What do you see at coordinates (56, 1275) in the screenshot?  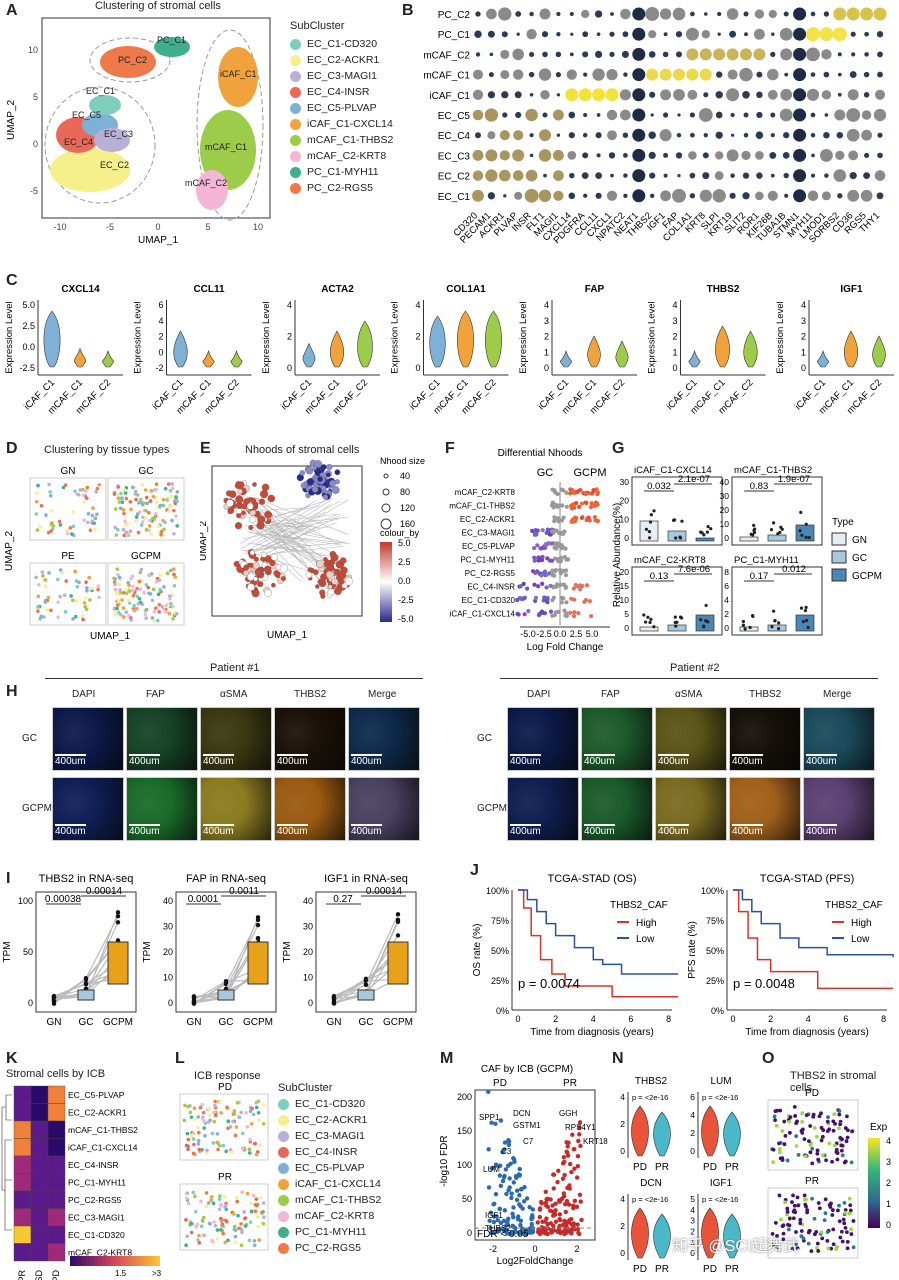 I see `svg-text: PD` at bounding box center [56, 1275].